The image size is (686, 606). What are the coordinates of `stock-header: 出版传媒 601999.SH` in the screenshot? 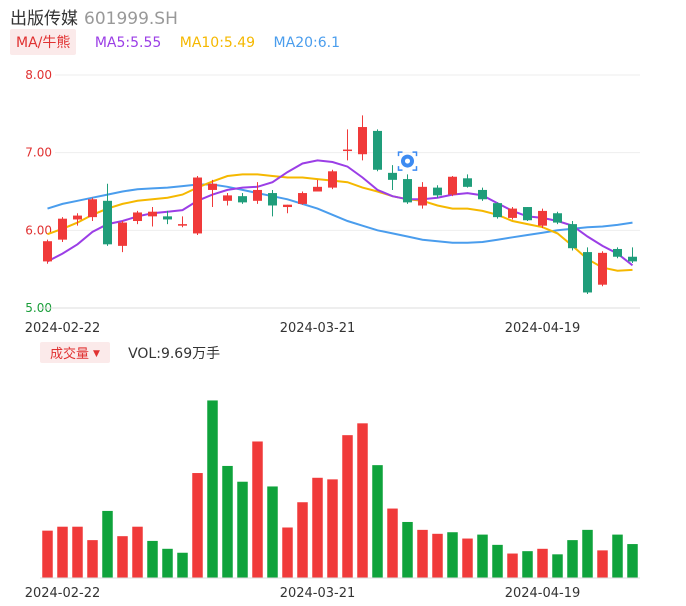 It's located at (94, 16).